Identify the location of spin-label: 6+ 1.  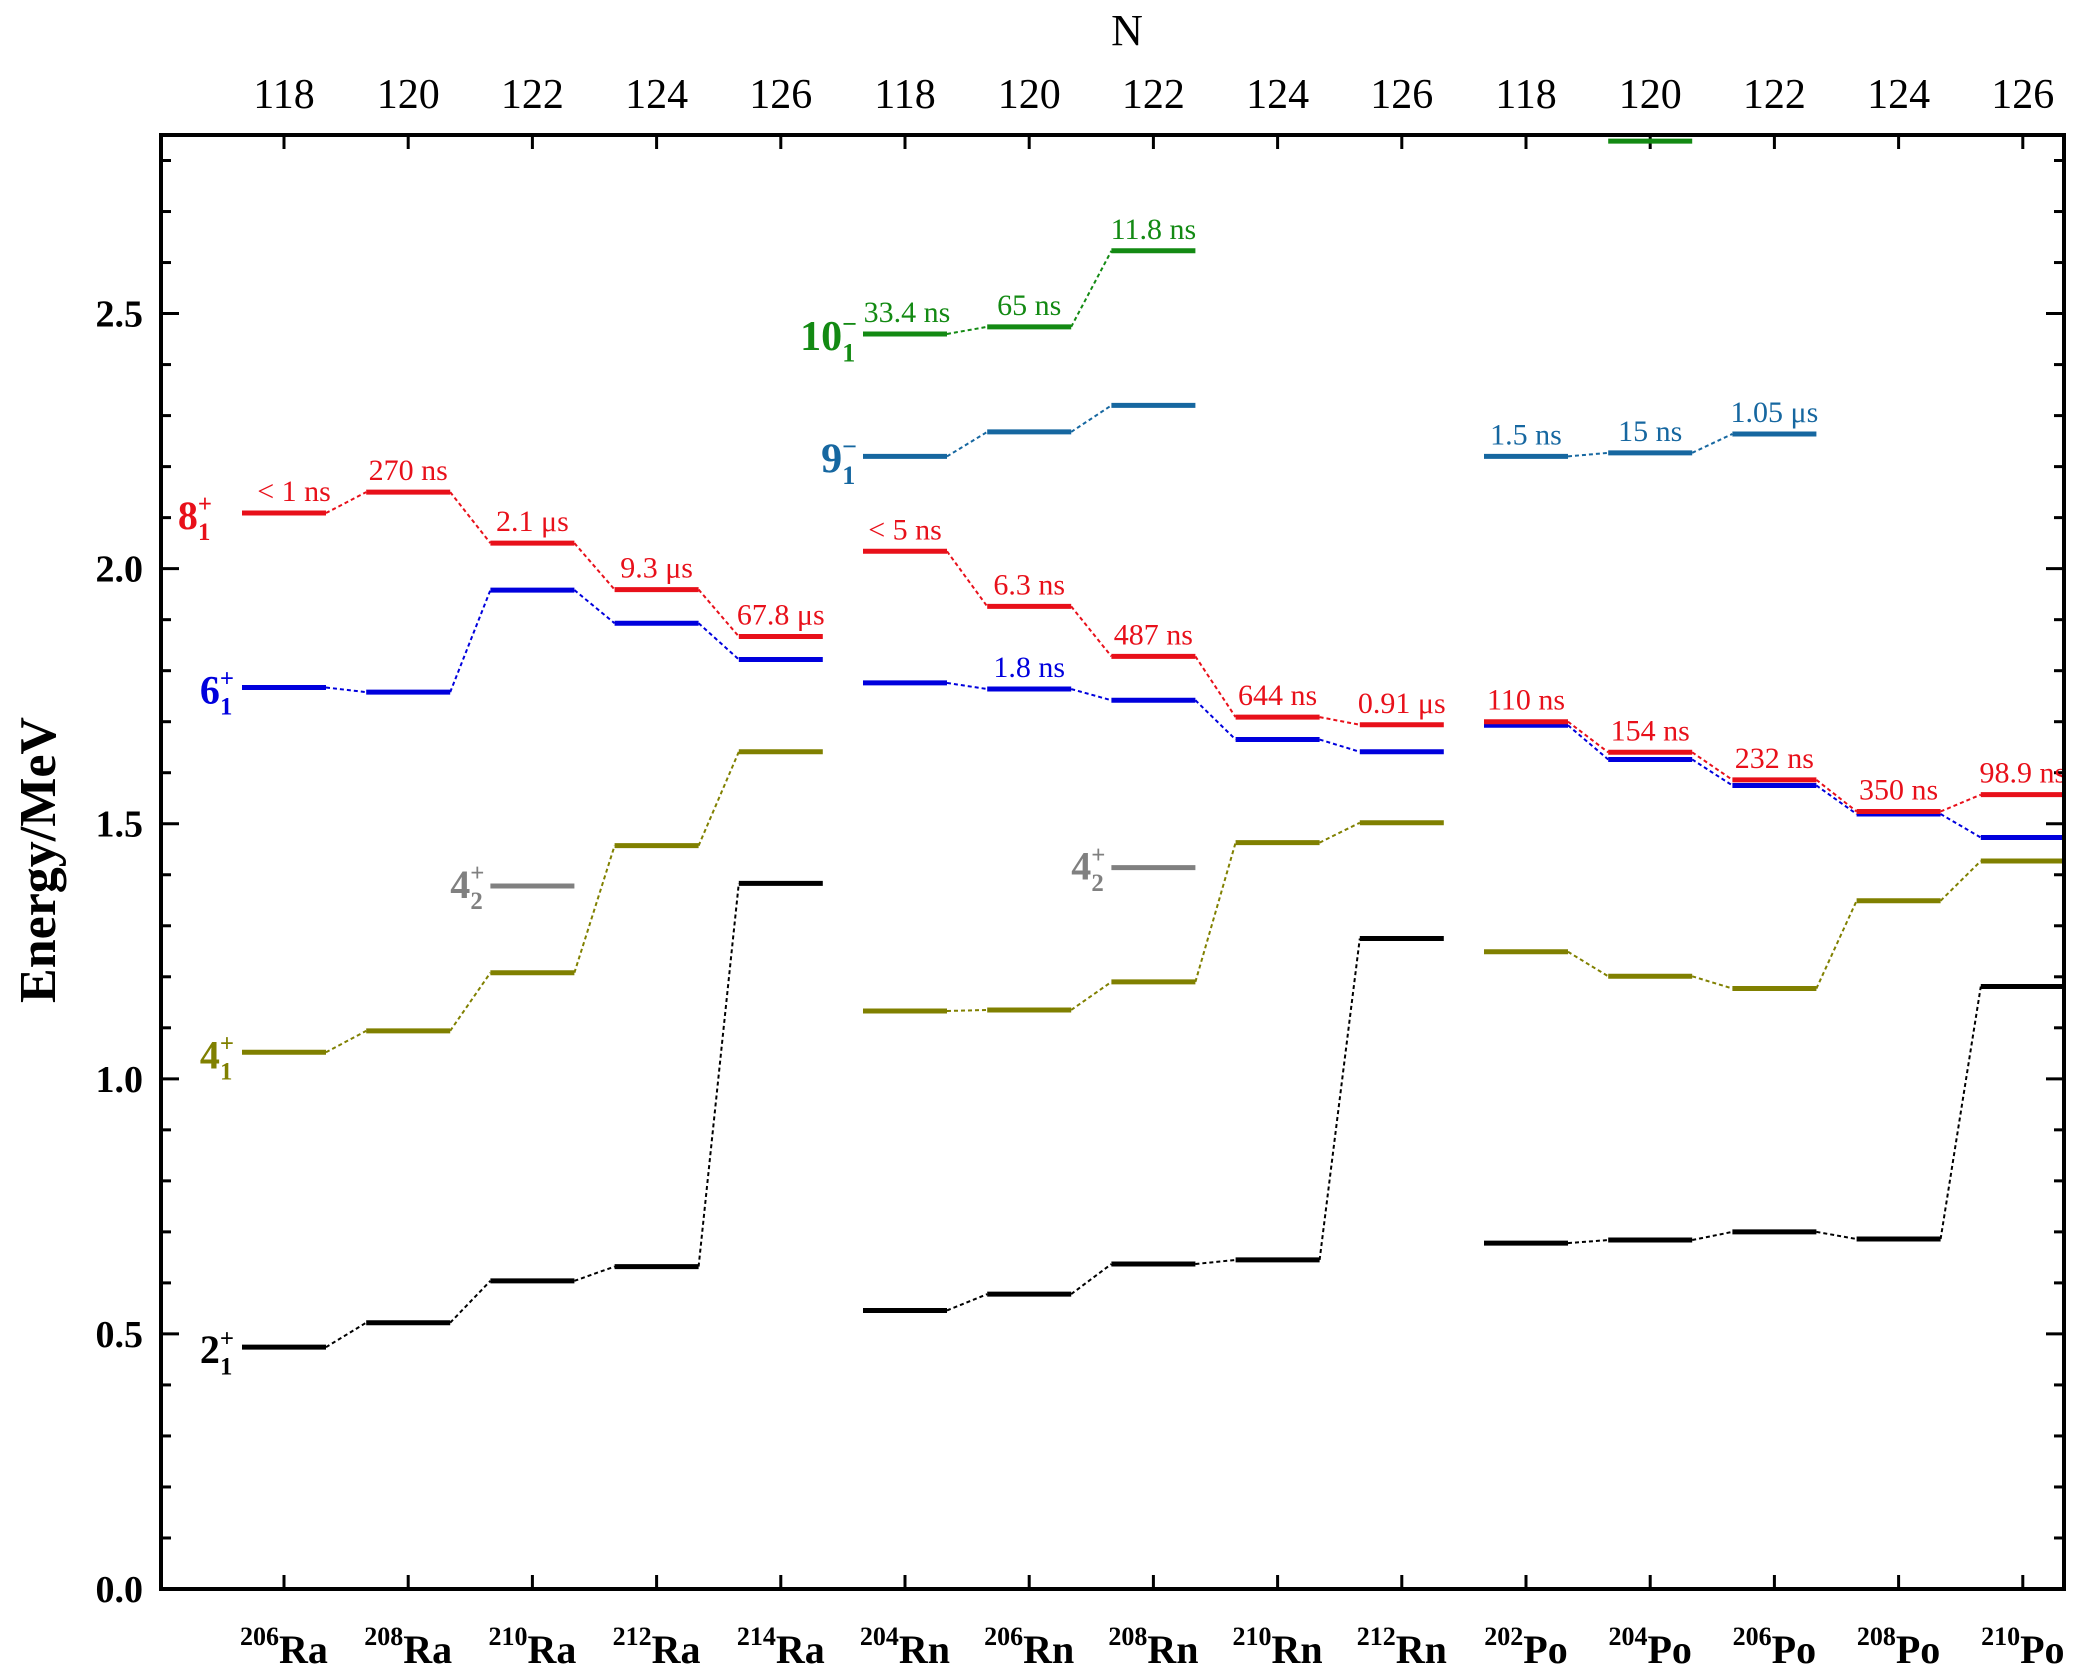
(217, 693).